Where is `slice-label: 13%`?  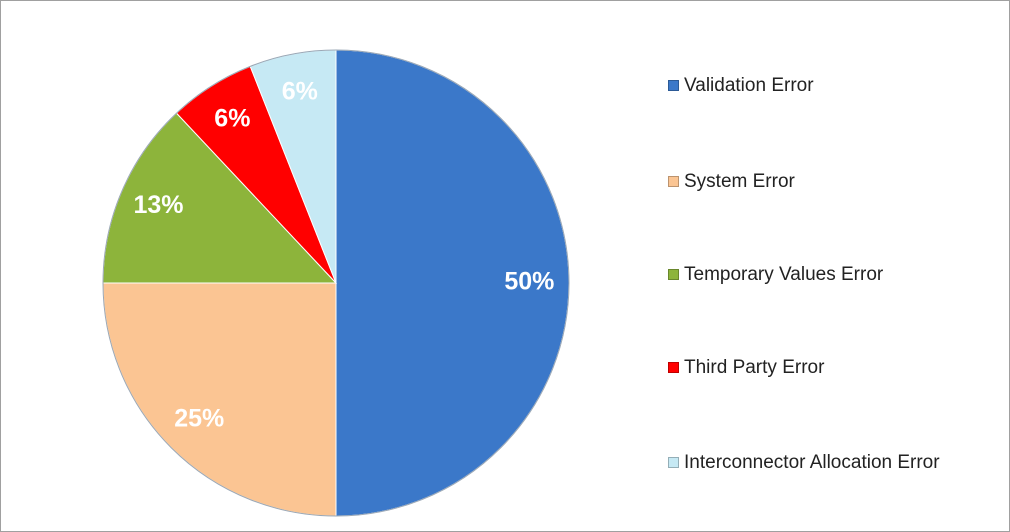
slice-label: 13% is located at coordinates (158, 205).